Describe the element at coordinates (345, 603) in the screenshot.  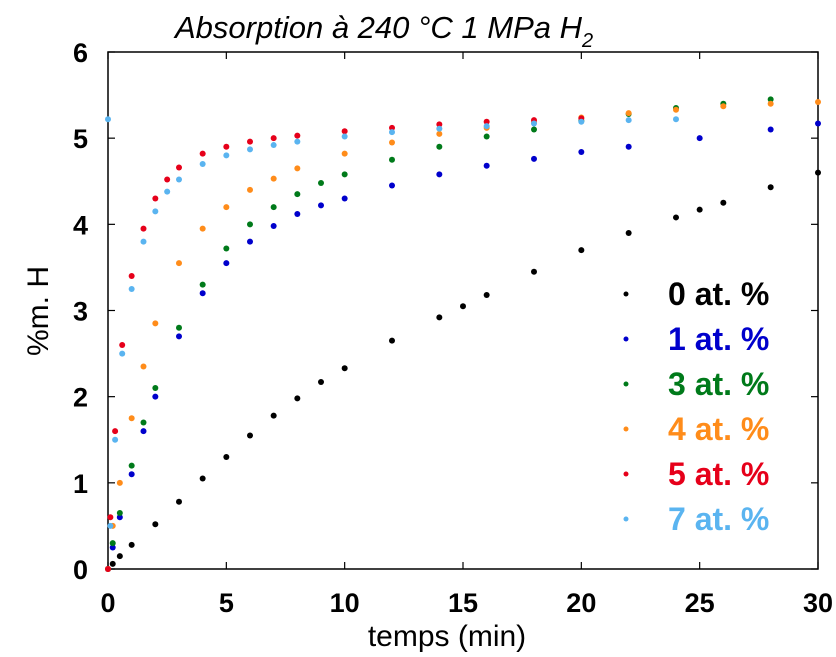
I see `x-tick-label: 10` at that location.